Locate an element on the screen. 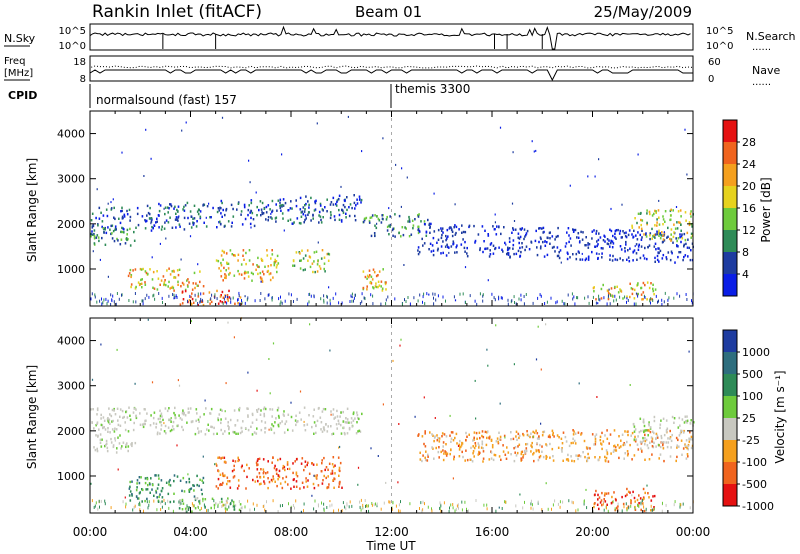 The image size is (800, 554). vel-sparse-cell is located at coordinates (371, 448).